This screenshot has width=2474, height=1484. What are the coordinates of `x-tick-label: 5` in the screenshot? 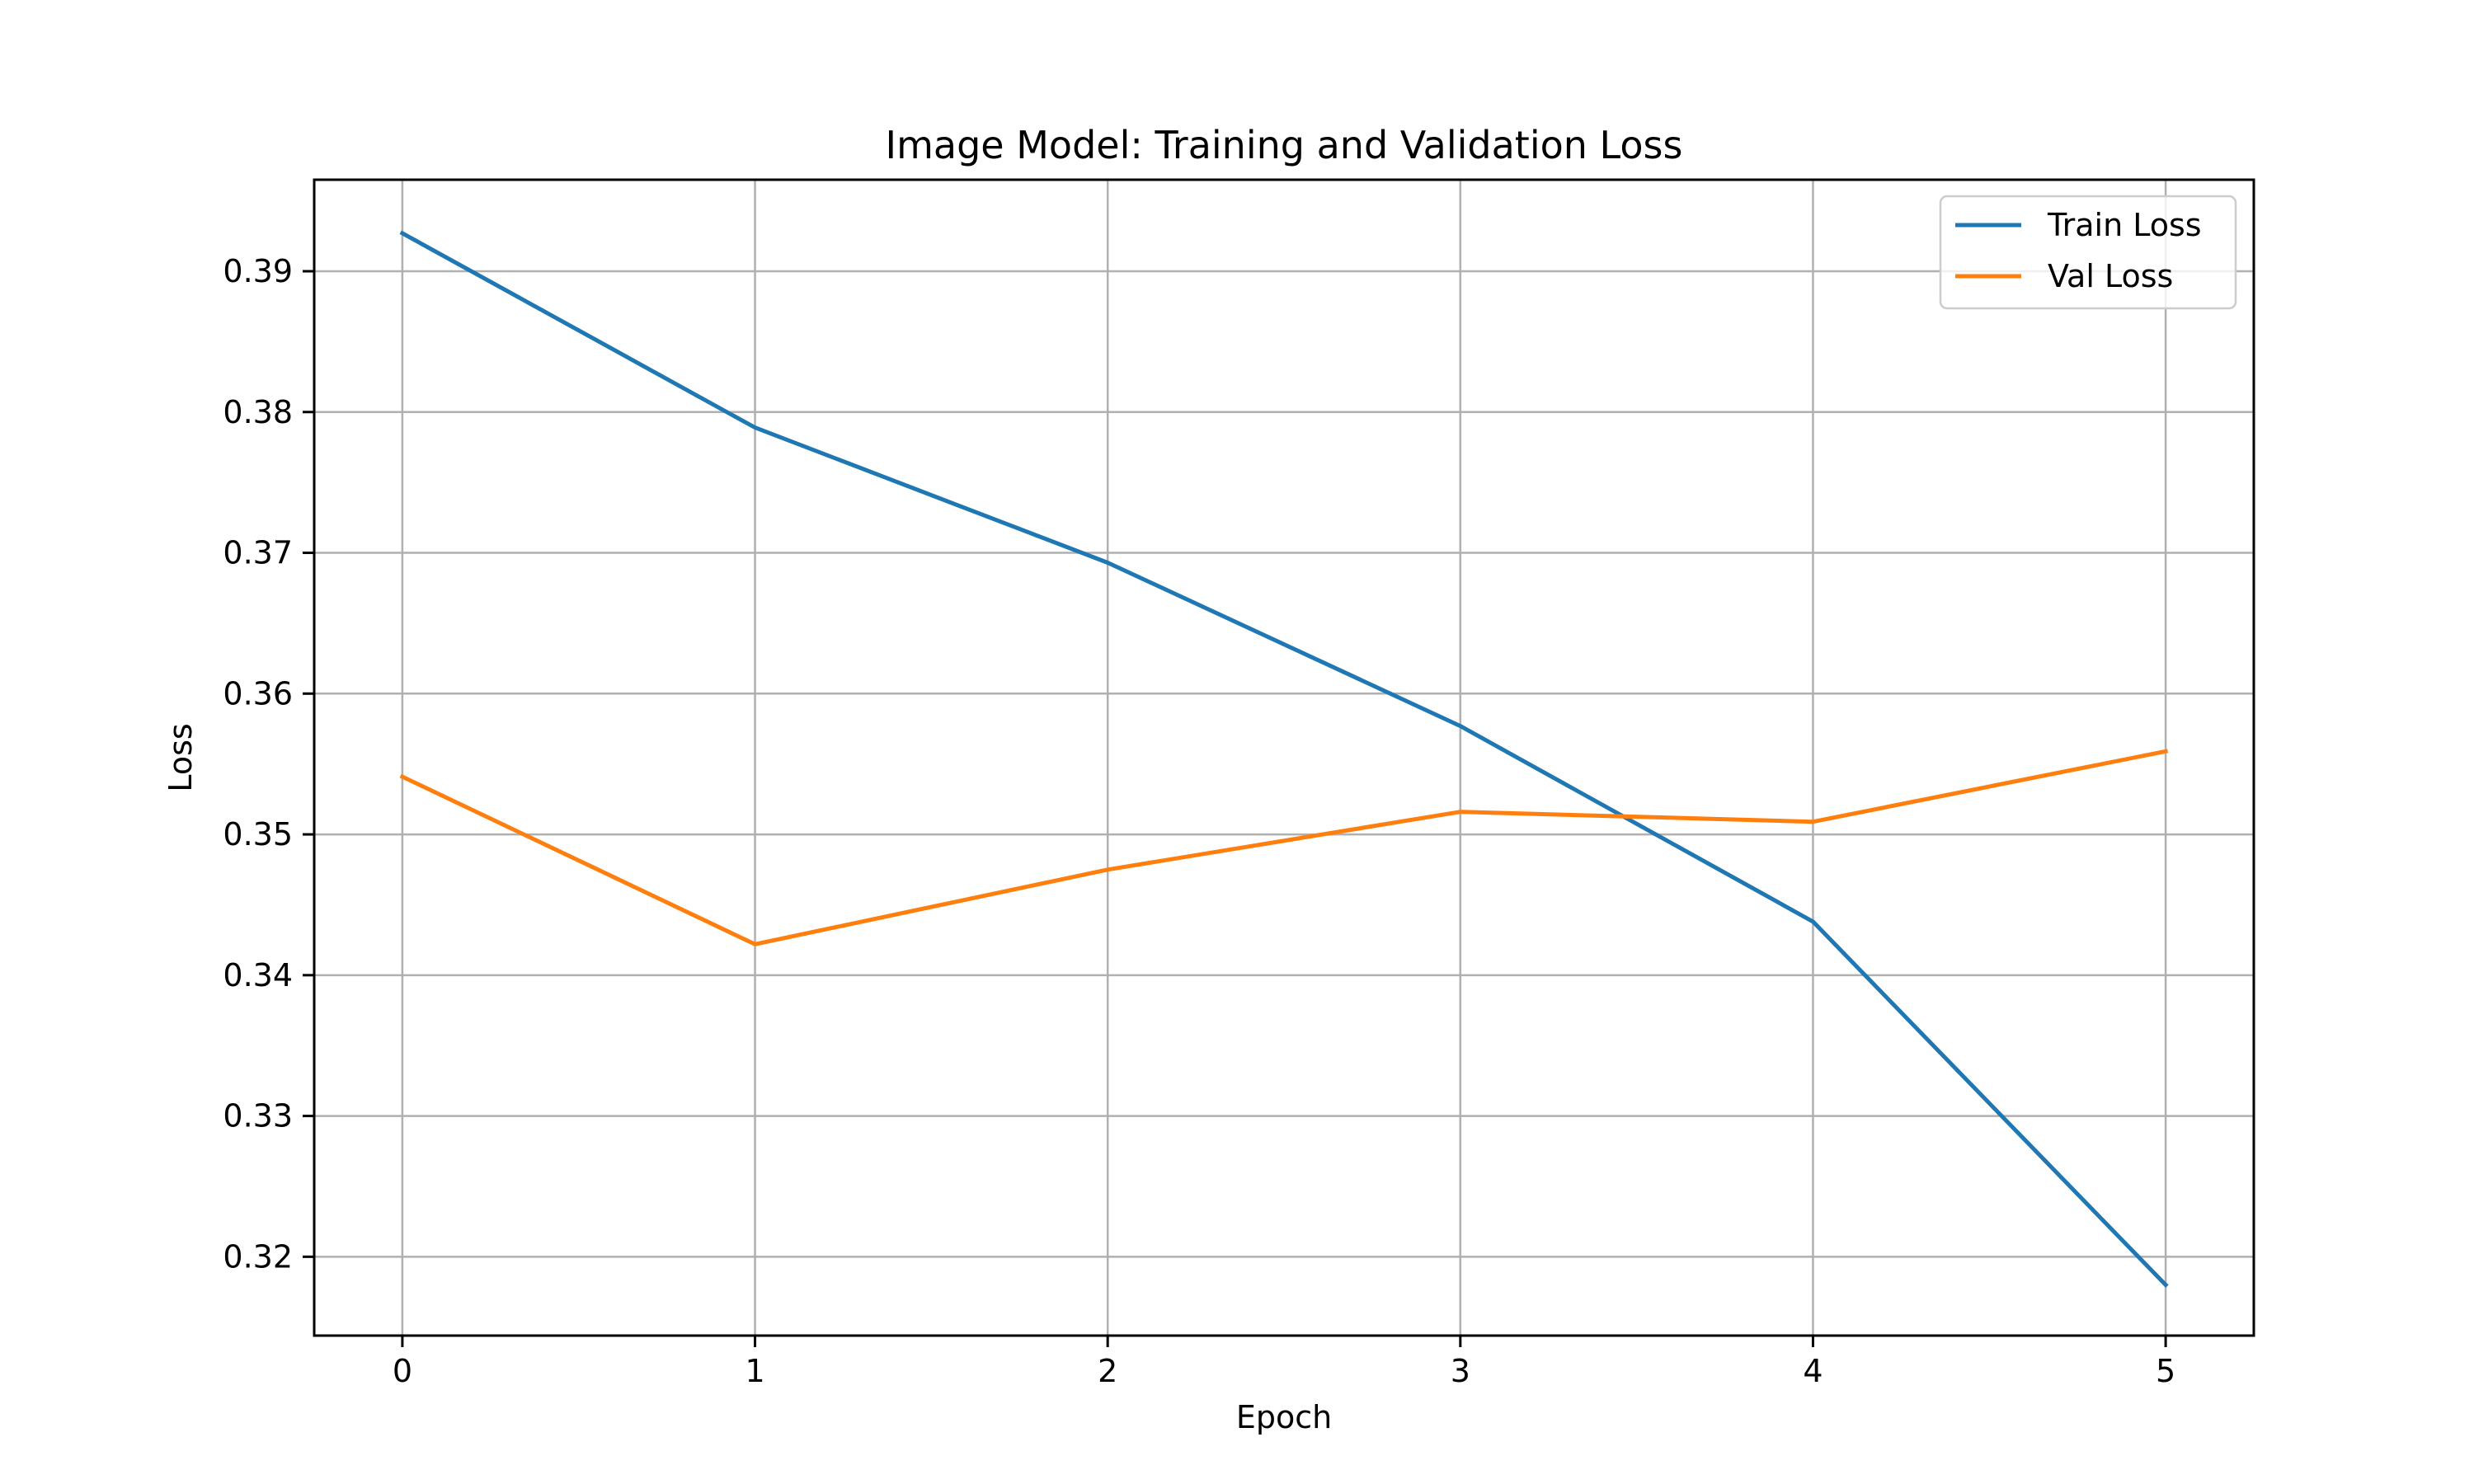 It's located at (2165, 1371).